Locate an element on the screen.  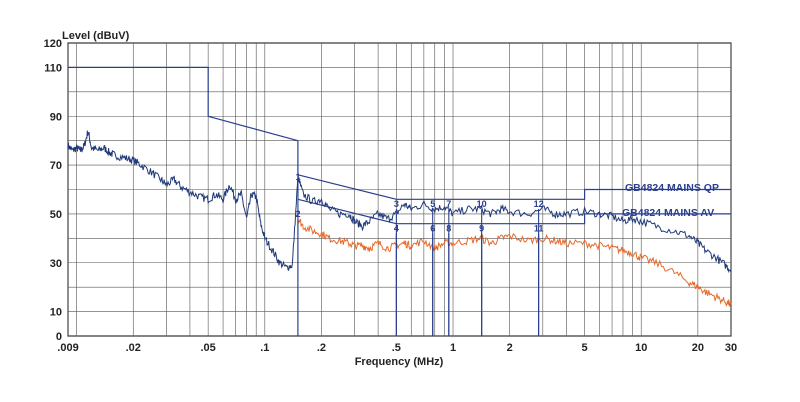
legend-entry-qp: GB4824 MAINS QP is located at coordinates (672, 188).